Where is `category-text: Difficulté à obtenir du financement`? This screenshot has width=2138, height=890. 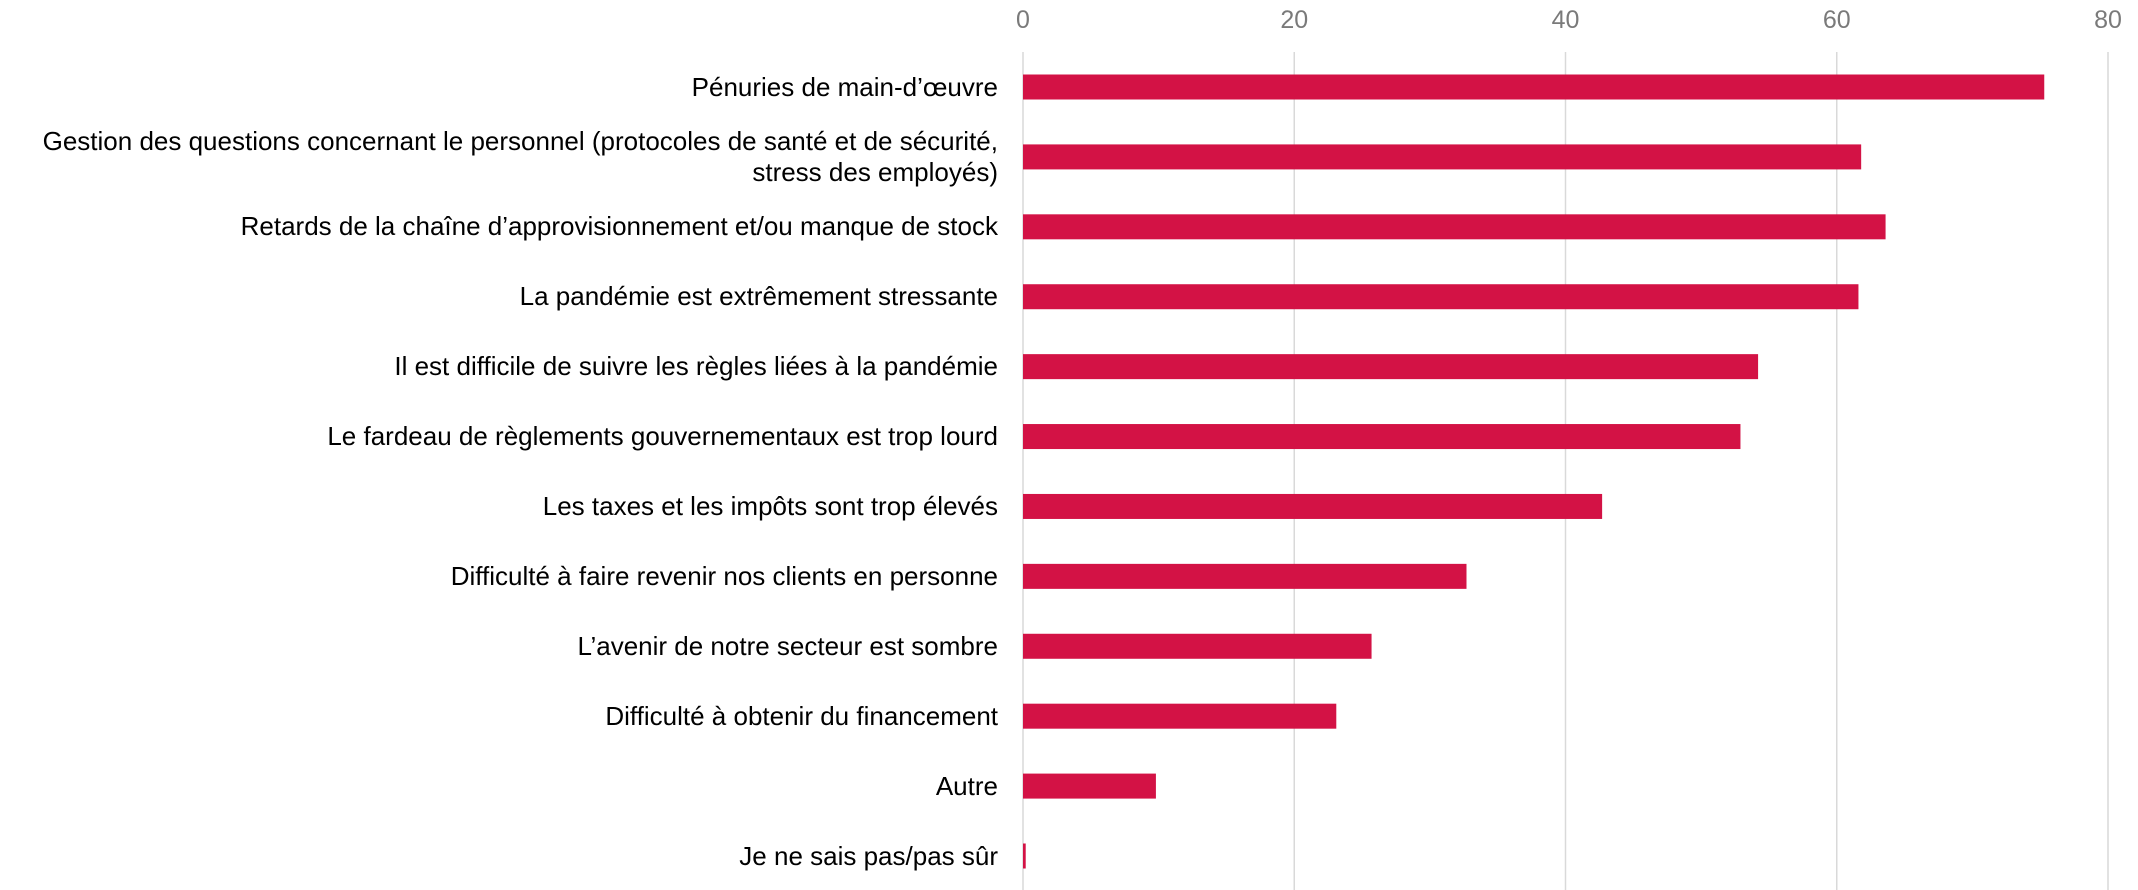
category-text: Difficulté à obtenir du financement is located at coordinates (801, 715).